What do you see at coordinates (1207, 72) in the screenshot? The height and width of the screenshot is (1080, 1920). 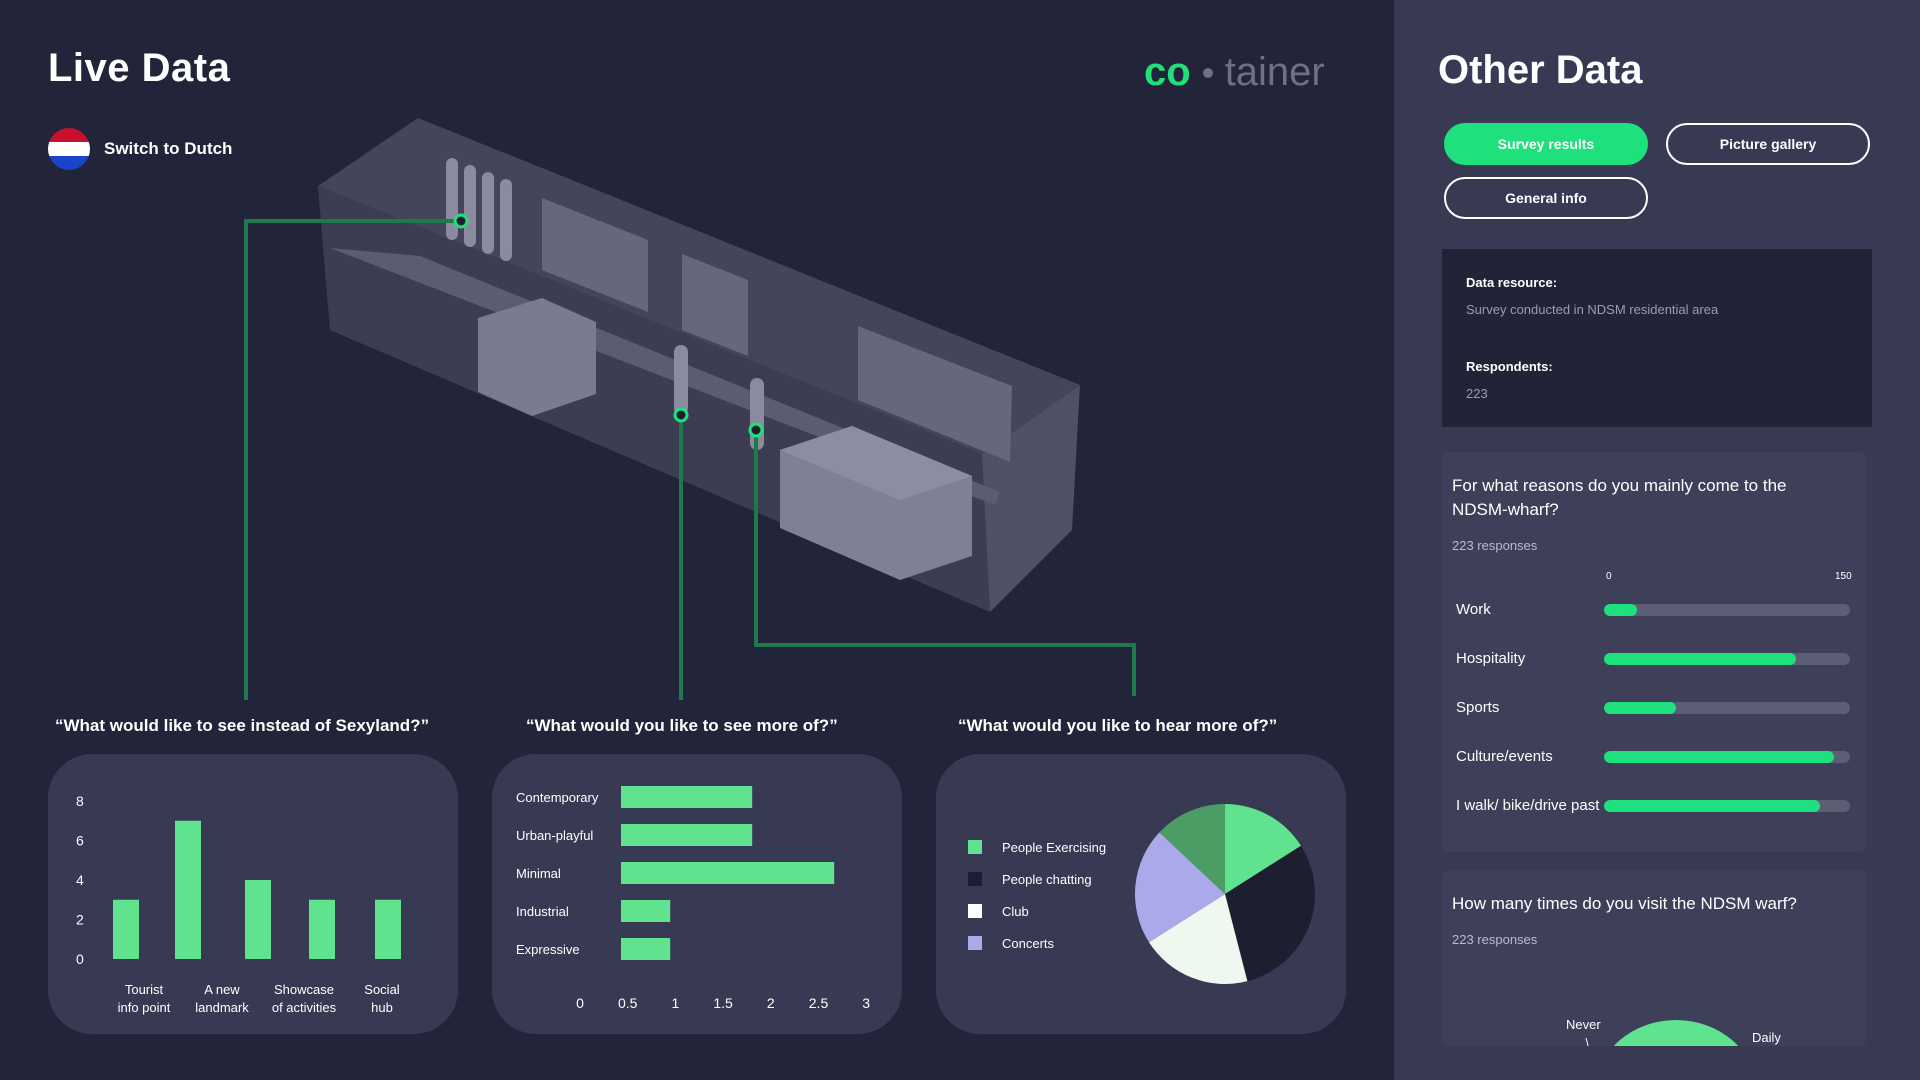 I see `logo-dot` at bounding box center [1207, 72].